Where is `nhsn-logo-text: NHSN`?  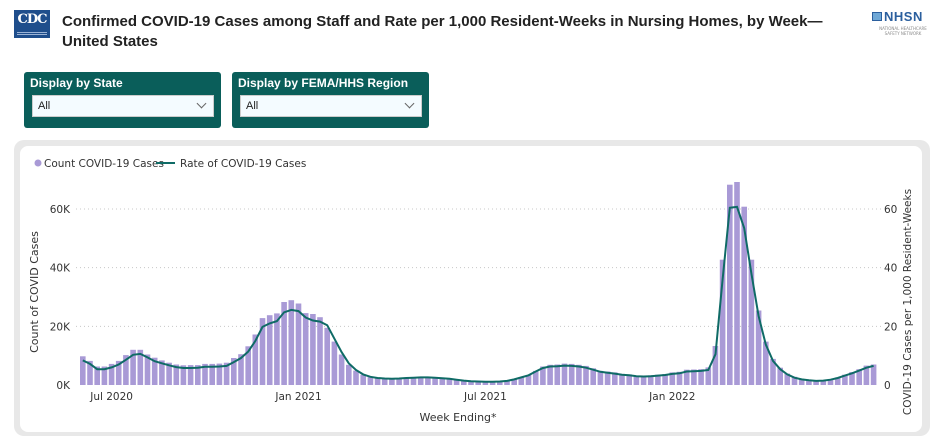
nhsn-logo-text: NHSN is located at coordinates (903, 16).